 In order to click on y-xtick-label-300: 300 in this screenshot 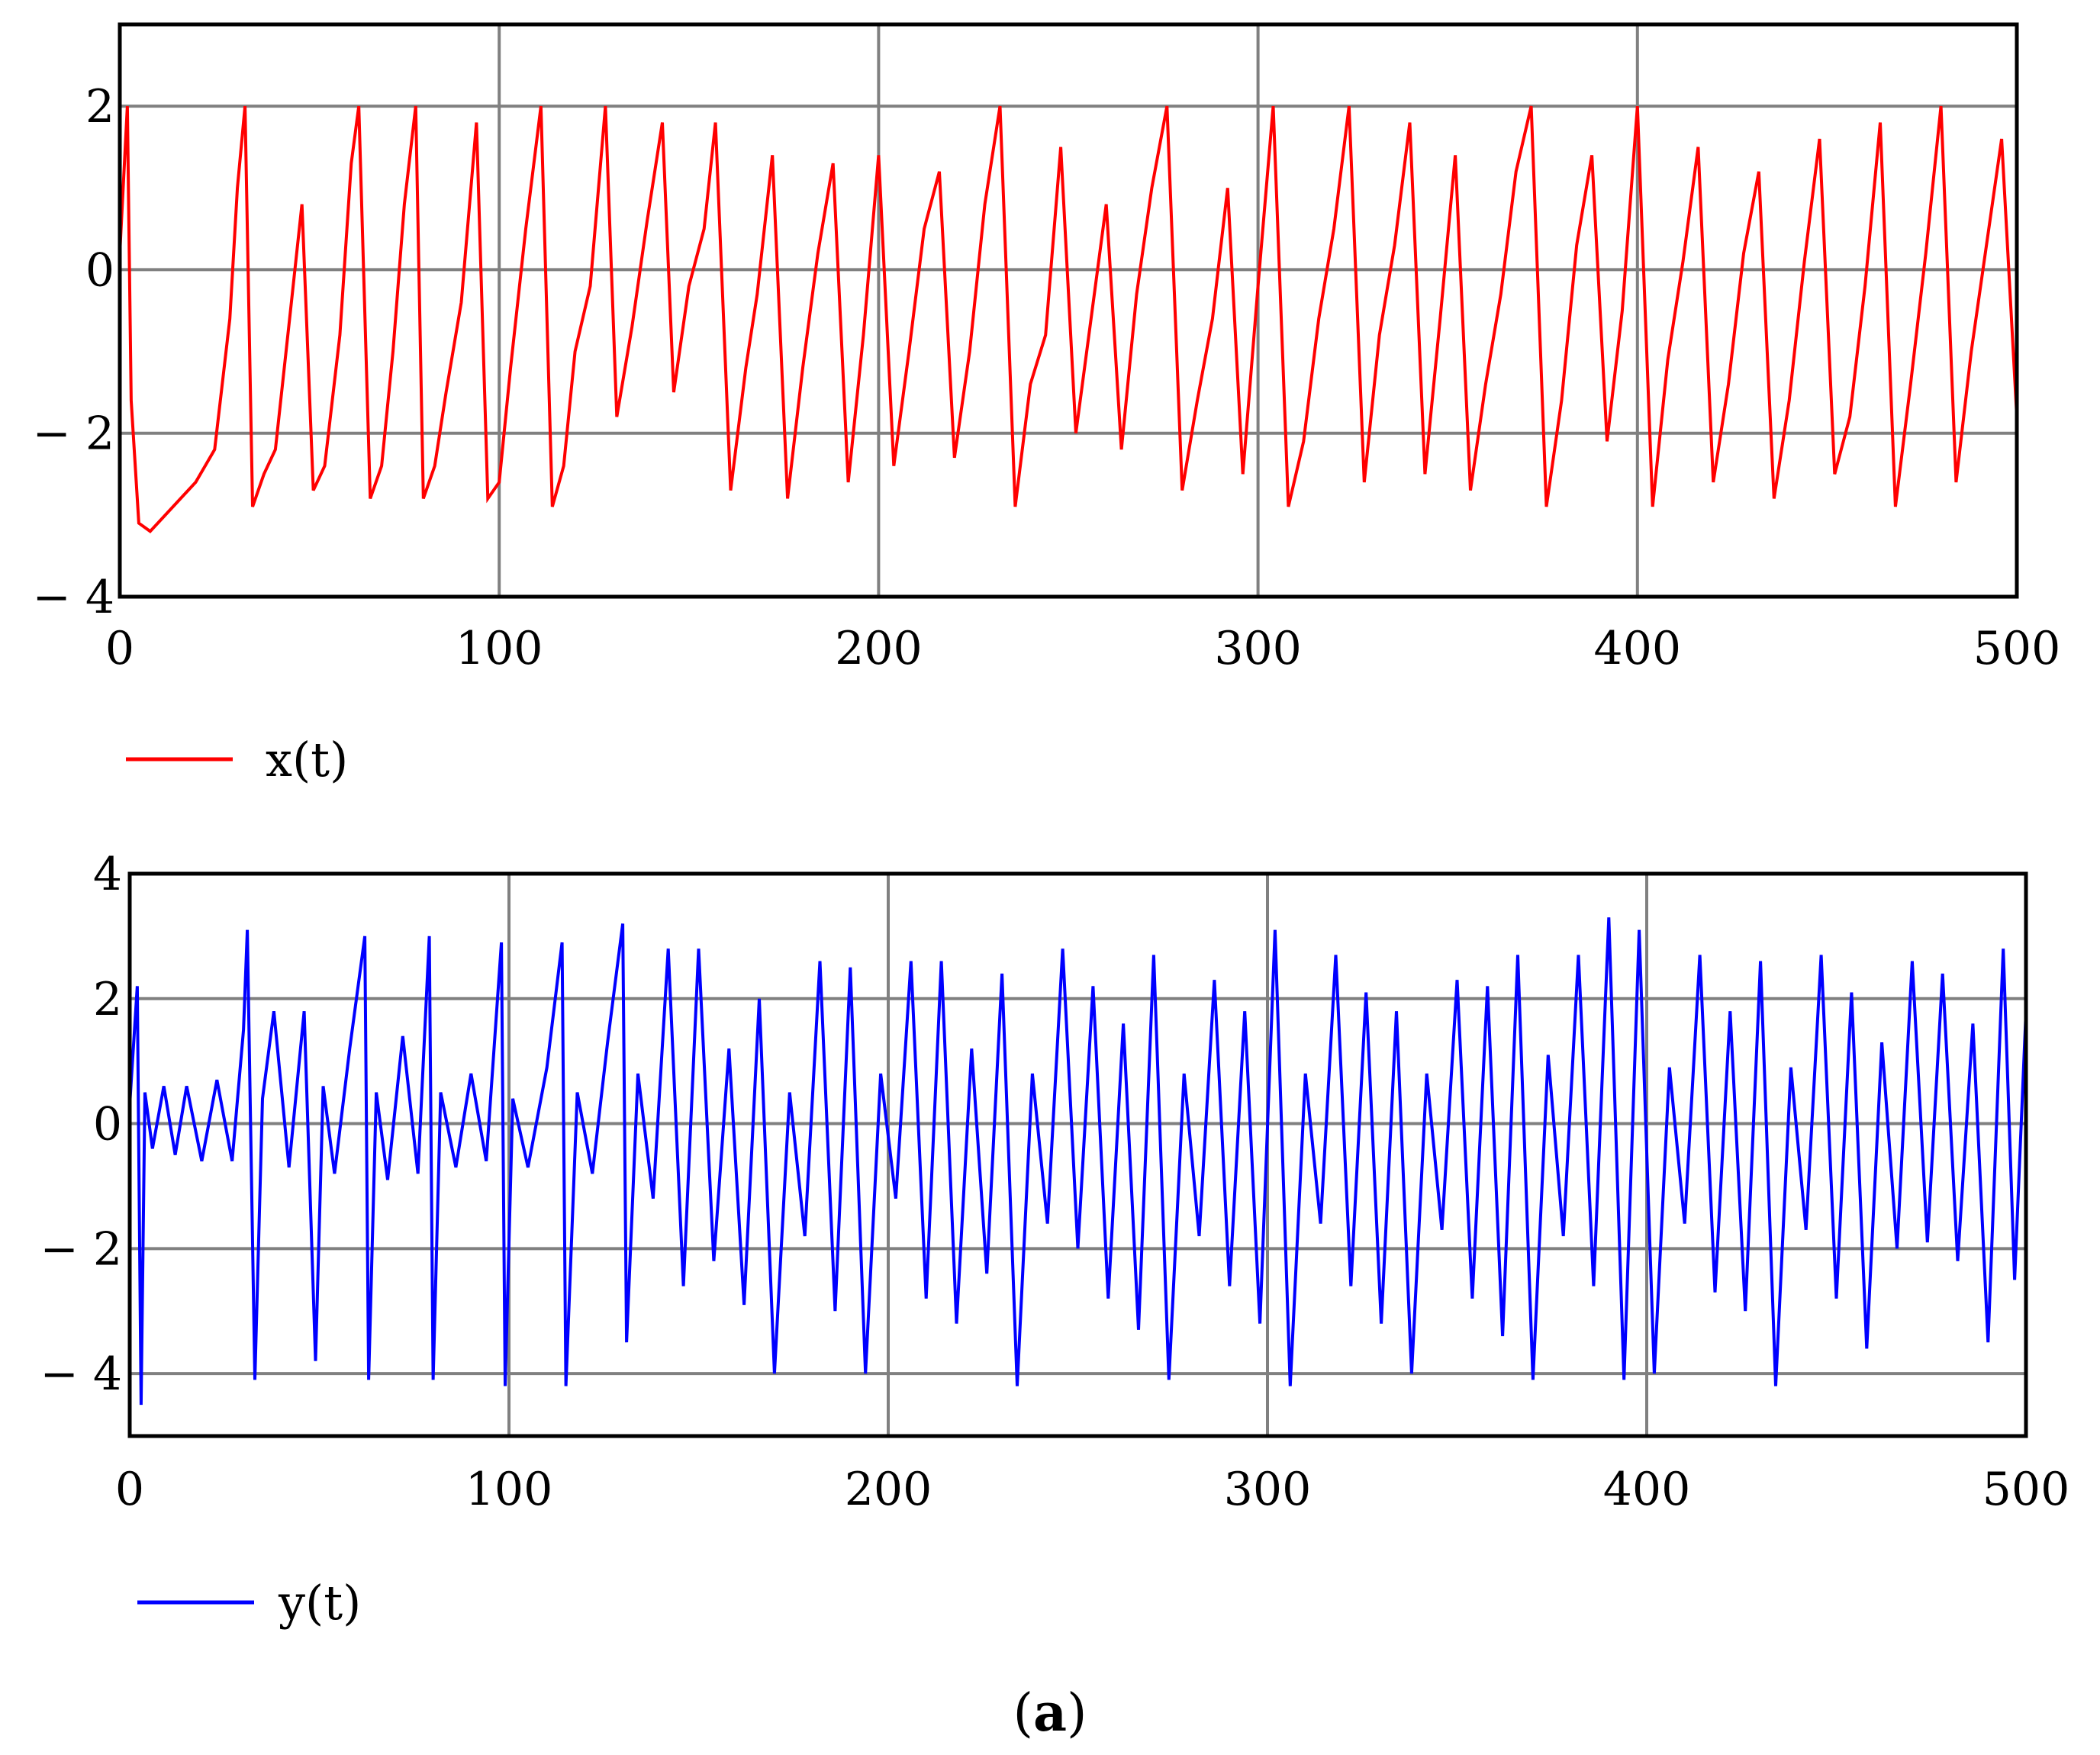, I will do `click(1268, 1490)`.